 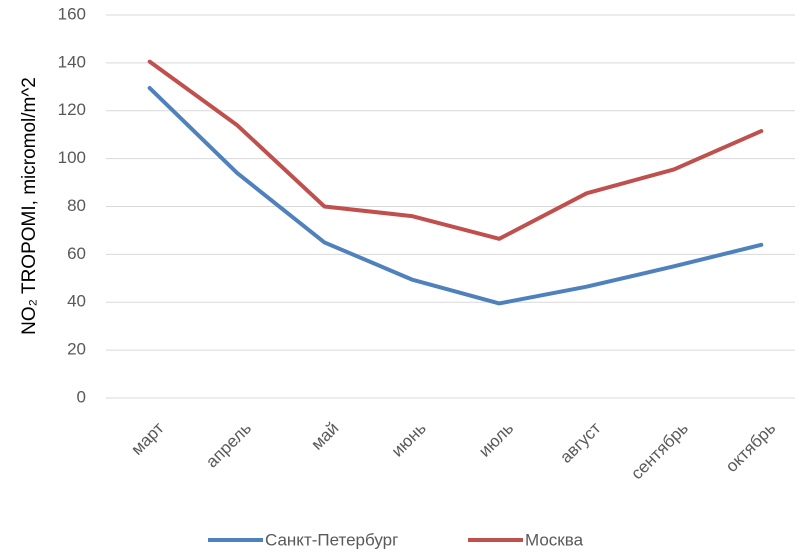 What do you see at coordinates (496, 439) in the screenshot?
I see `x-tick-label: июль` at bounding box center [496, 439].